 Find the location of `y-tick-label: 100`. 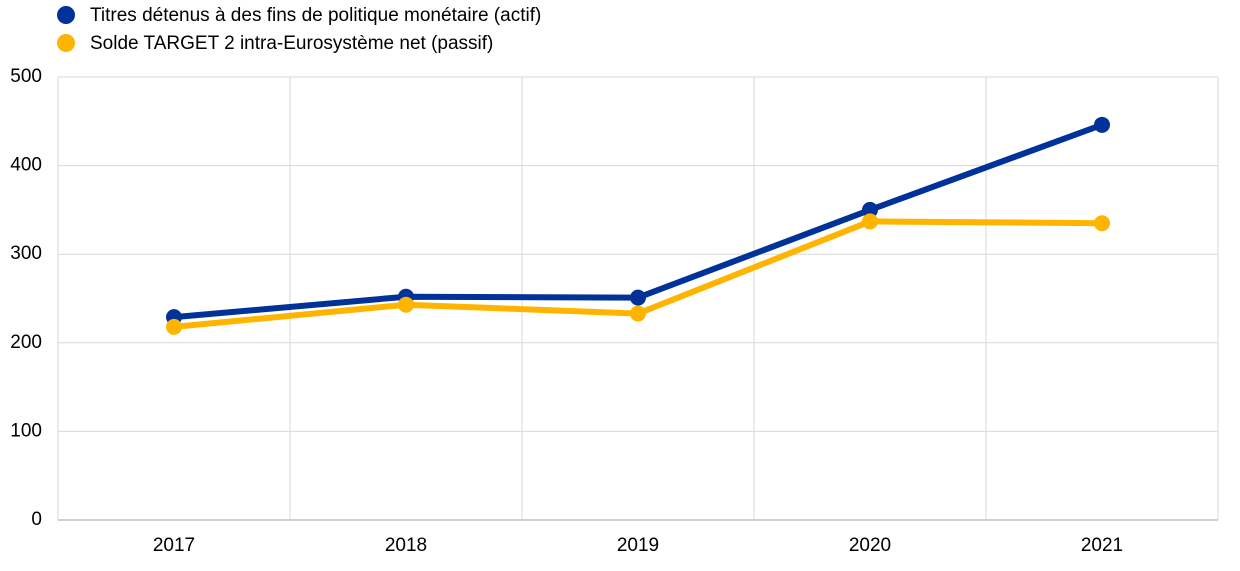

y-tick-label: 100 is located at coordinates (26, 430).